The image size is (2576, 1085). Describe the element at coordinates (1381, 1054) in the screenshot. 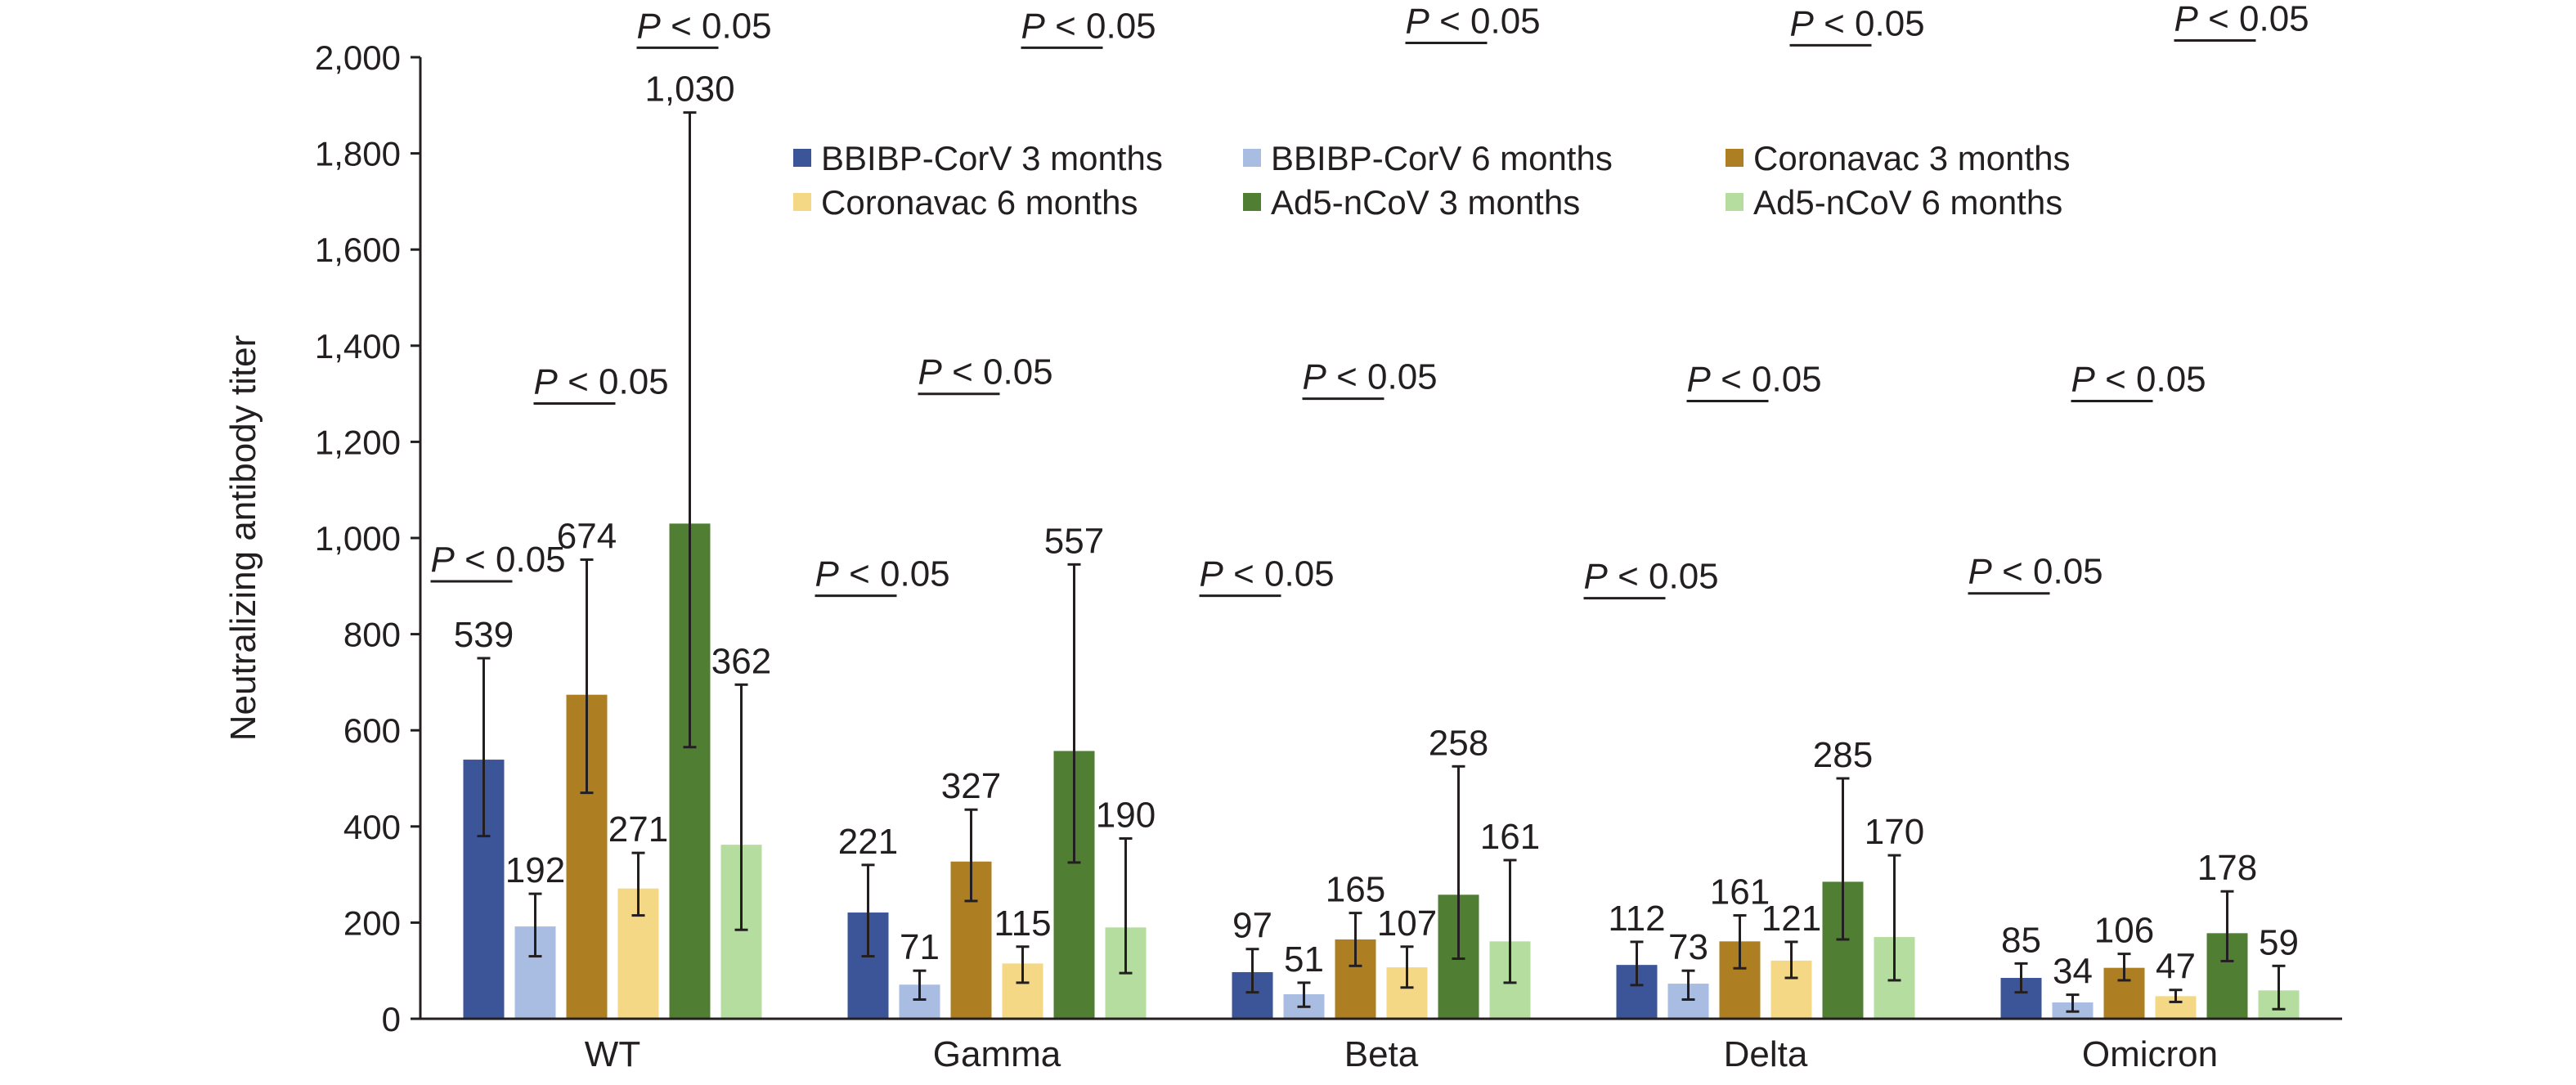

I see `x-tick-label: Beta` at that location.